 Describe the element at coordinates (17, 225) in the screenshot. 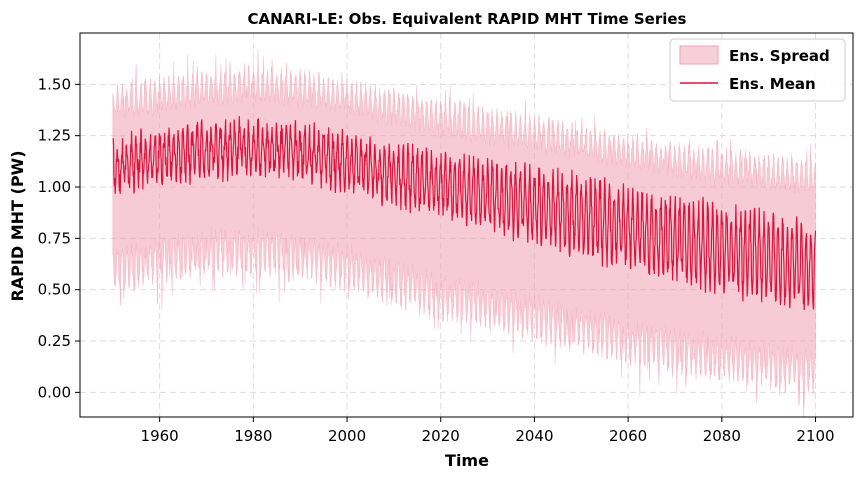

I see `y-axis-title: RAPID MHT (PW)` at that location.